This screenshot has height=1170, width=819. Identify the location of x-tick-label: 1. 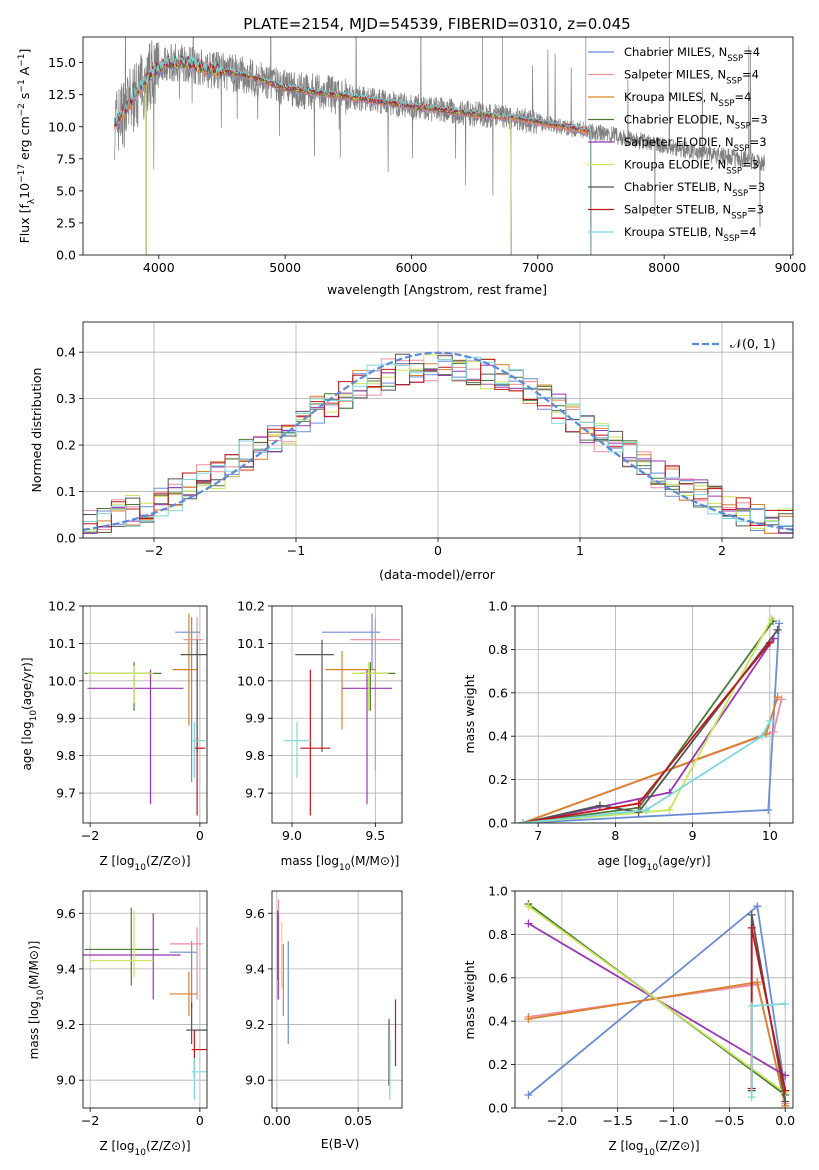
(580, 550).